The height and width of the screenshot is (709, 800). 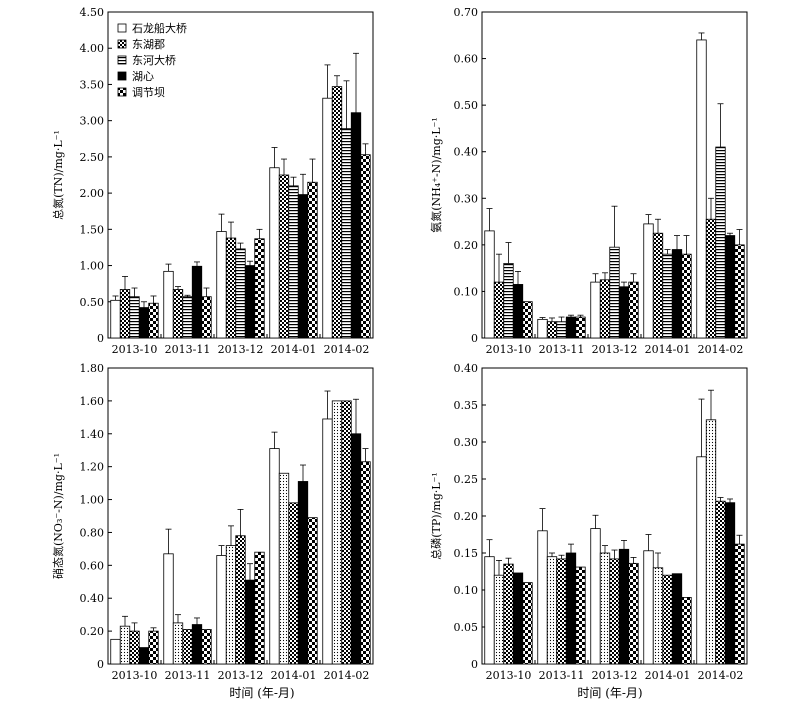 I want to click on legend-label: 东湖郡, so click(x=148, y=44).